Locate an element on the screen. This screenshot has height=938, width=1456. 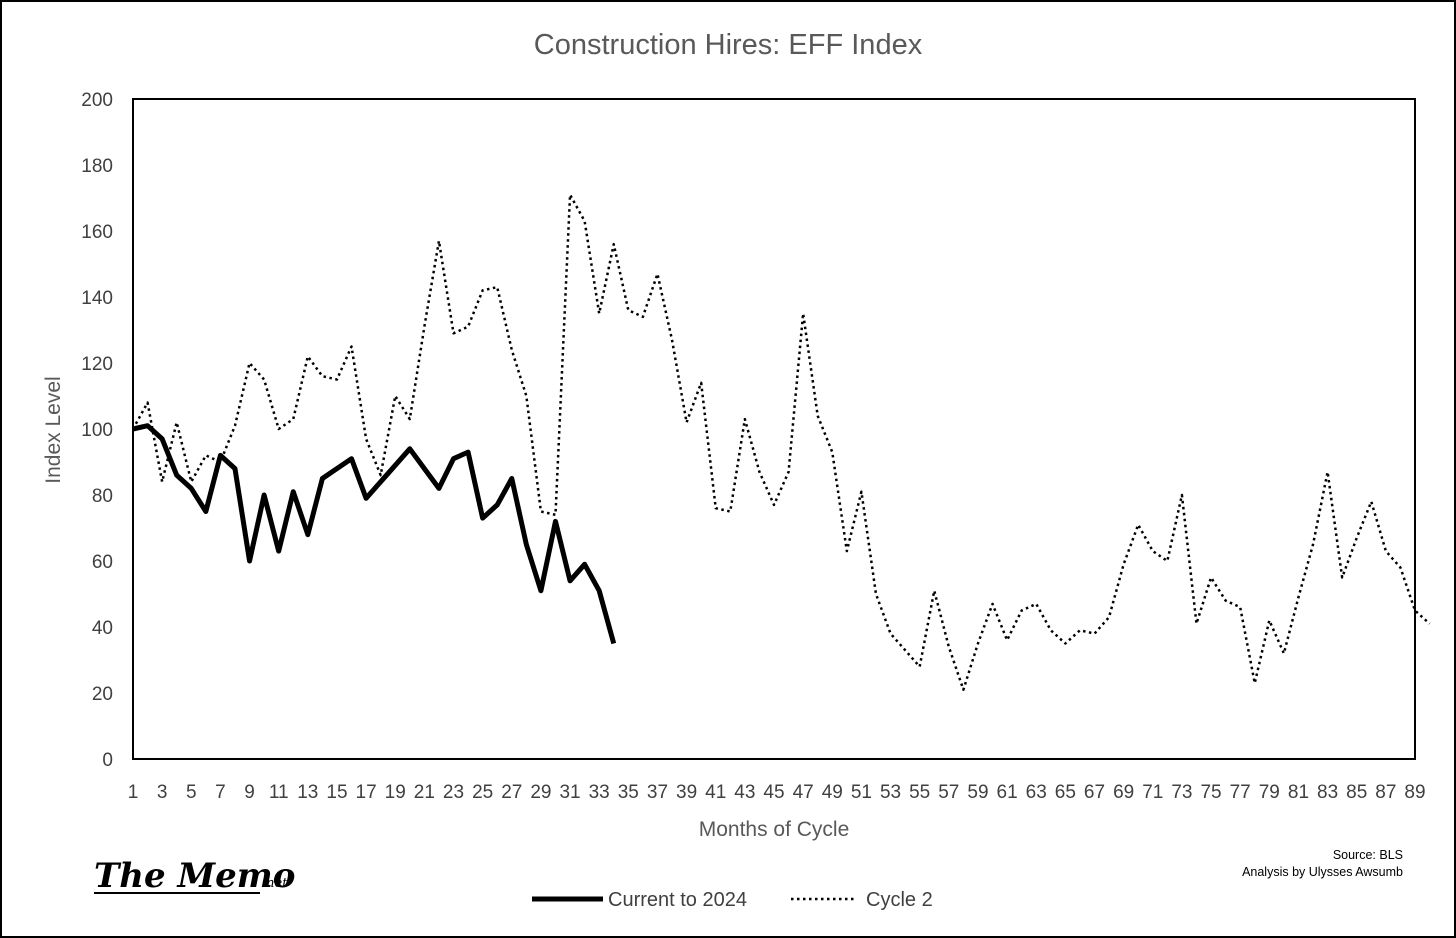
y-axis-label: Index Level is located at coordinates (53, 429).